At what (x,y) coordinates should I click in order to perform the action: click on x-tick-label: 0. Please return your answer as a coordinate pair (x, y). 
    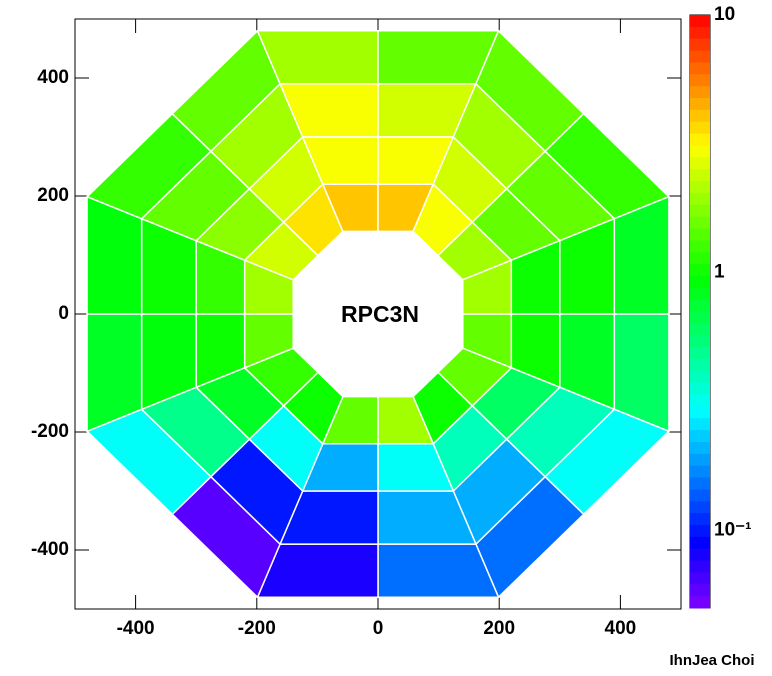
    Looking at the image, I should click on (378, 628).